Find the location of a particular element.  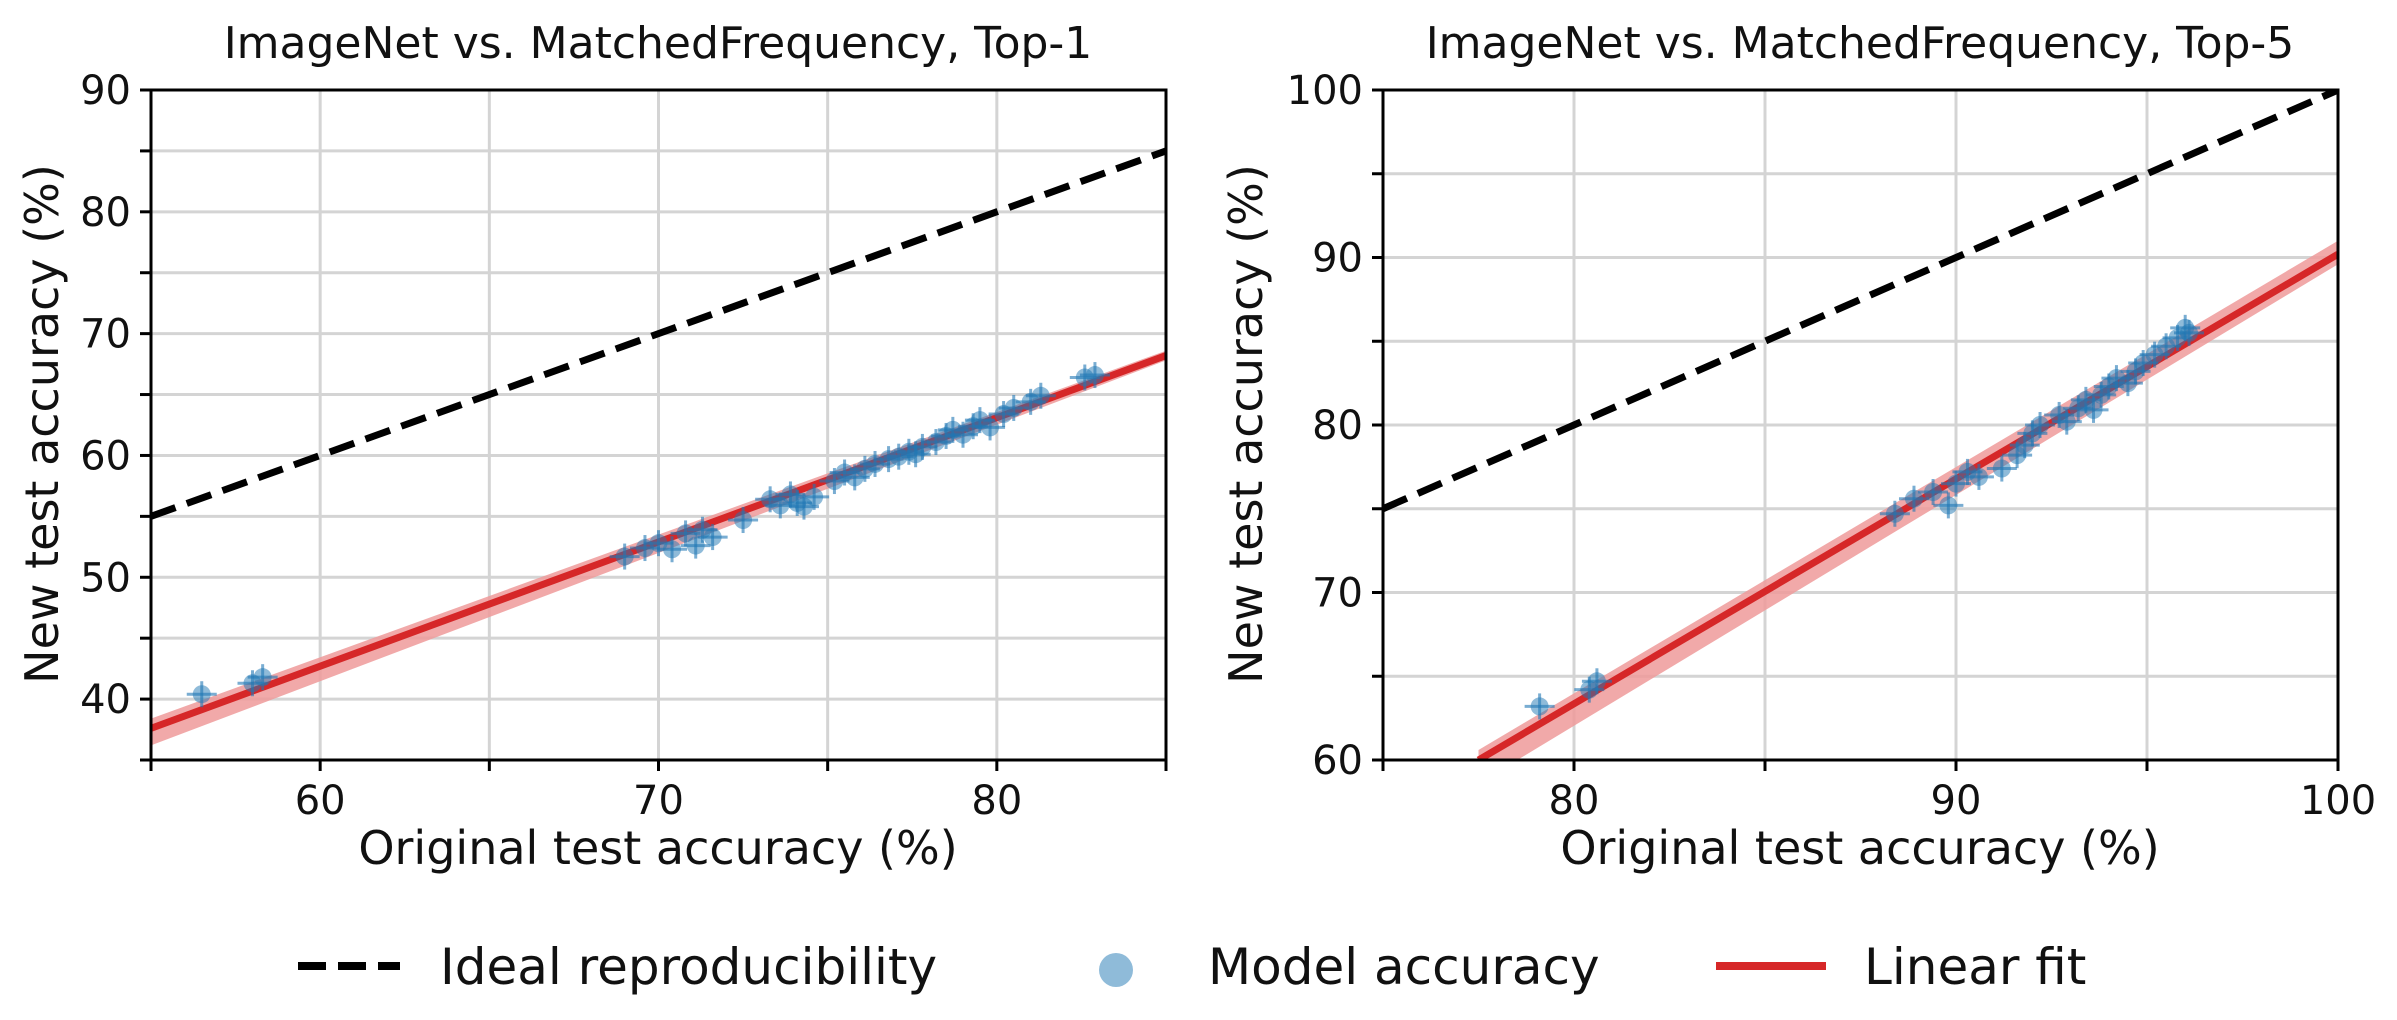

legend-label-model: Model accuracy is located at coordinates (1404, 967).